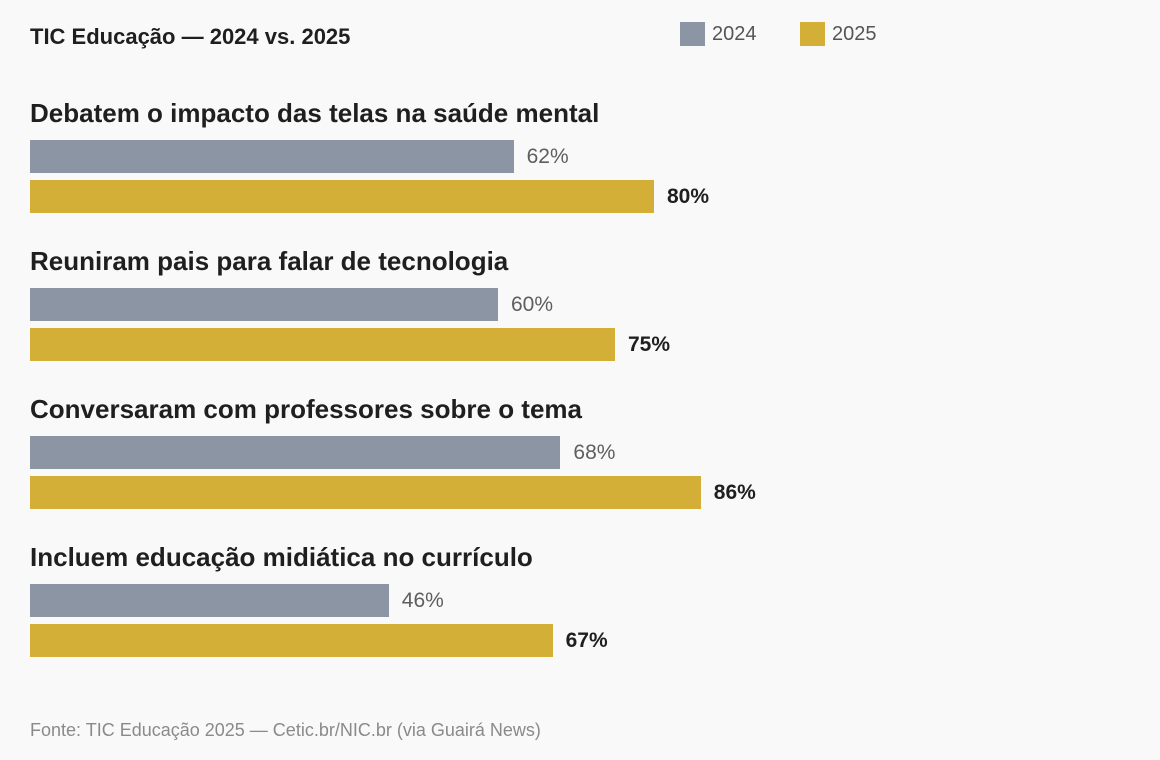 The image size is (1160, 760). What do you see at coordinates (547, 156) in the screenshot?
I see `value-label-2024: 62%` at bounding box center [547, 156].